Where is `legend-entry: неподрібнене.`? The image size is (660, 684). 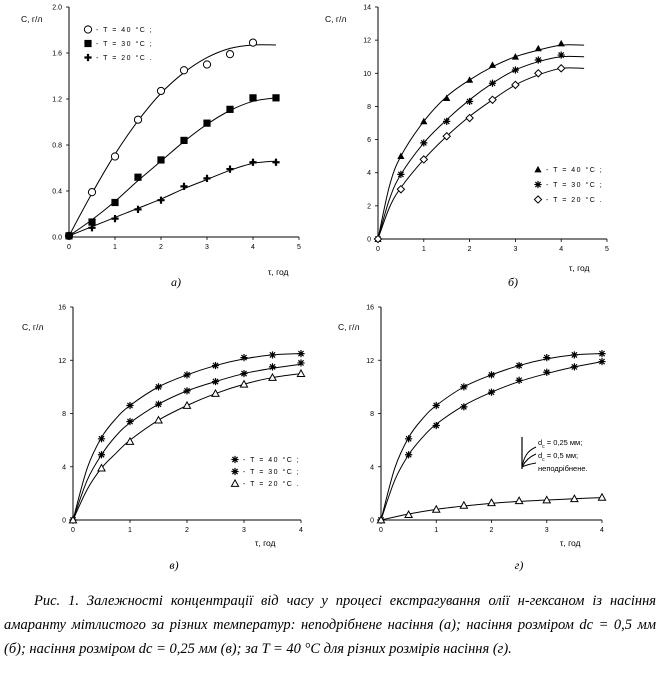 legend-entry: неподрібнене. is located at coordinates (563, 468).